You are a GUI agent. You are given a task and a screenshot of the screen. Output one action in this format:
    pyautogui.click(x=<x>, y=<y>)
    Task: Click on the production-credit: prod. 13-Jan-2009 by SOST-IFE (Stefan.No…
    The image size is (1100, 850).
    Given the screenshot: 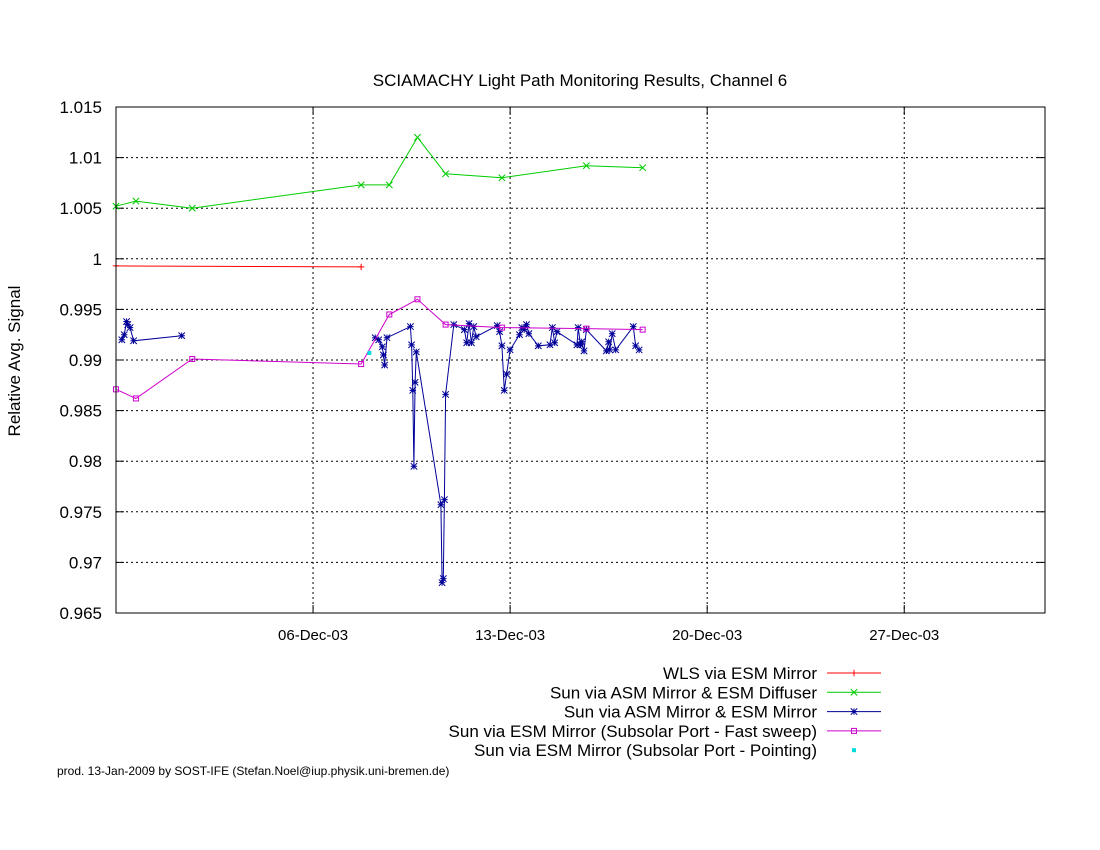 What is the action you would take?
    pyautogui.click(x=253, y=771)
    